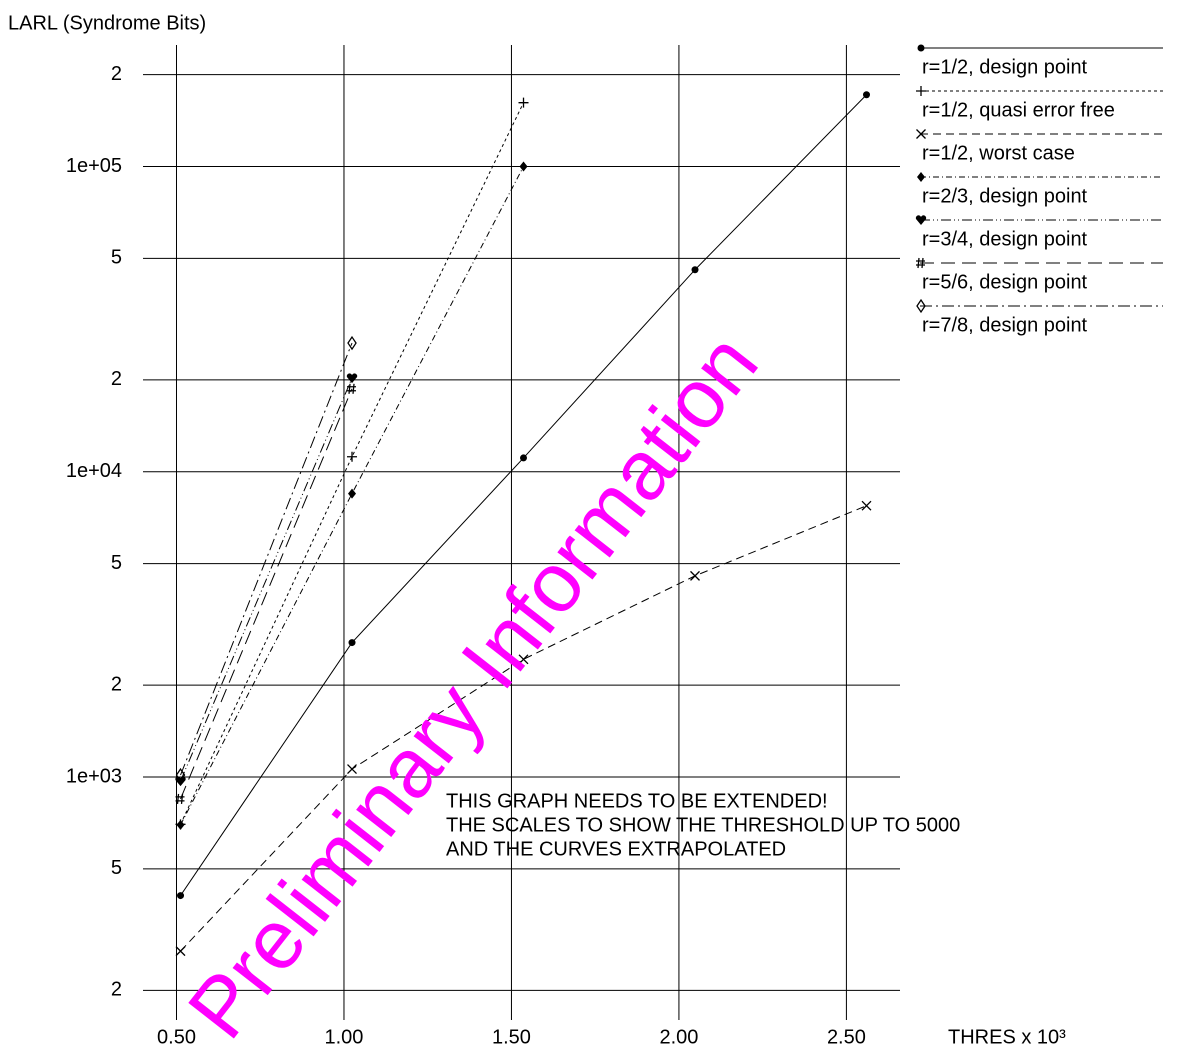 This screenshot has height=1057, width=1178. I want to click on x-tick-label: 0.50, so click(176, 1037).